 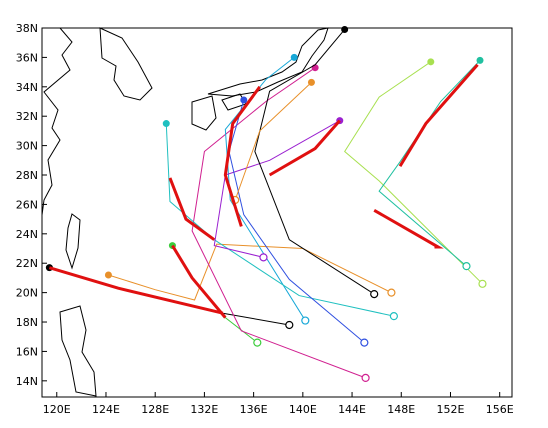 What do you see at coordinates (57, 121) in the screenshot?
I see `china-coast` at bounding box center [57, 121].